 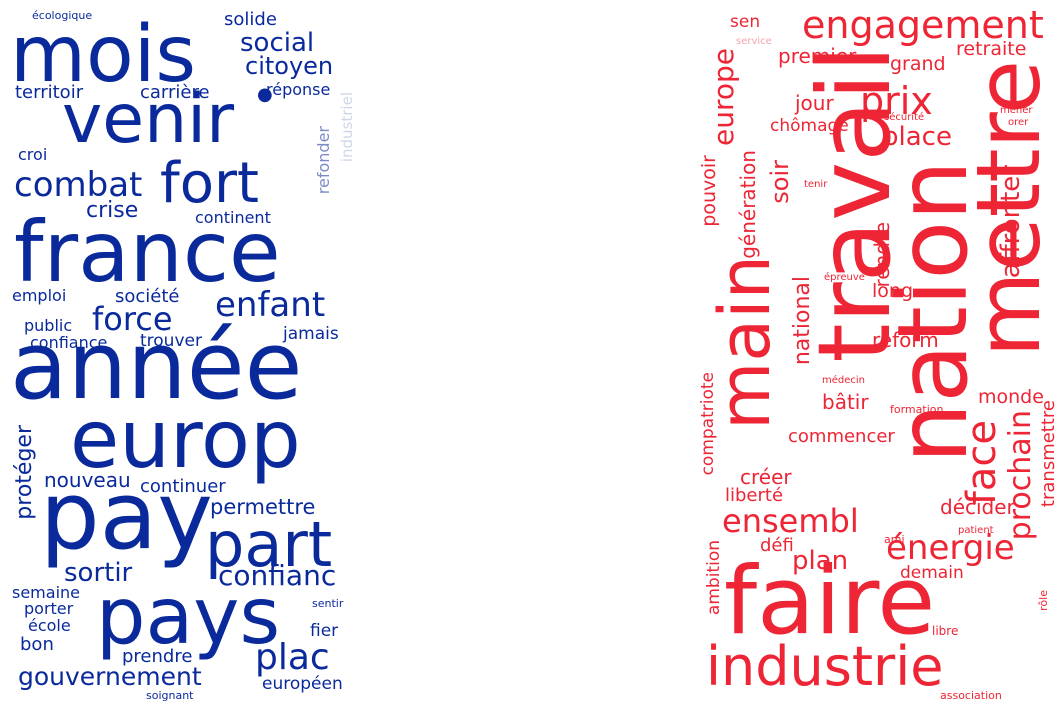 What do you see at coordinates (923, 25) in the screenshot?
I see `word: engagement` at bounding box center [923, 25].